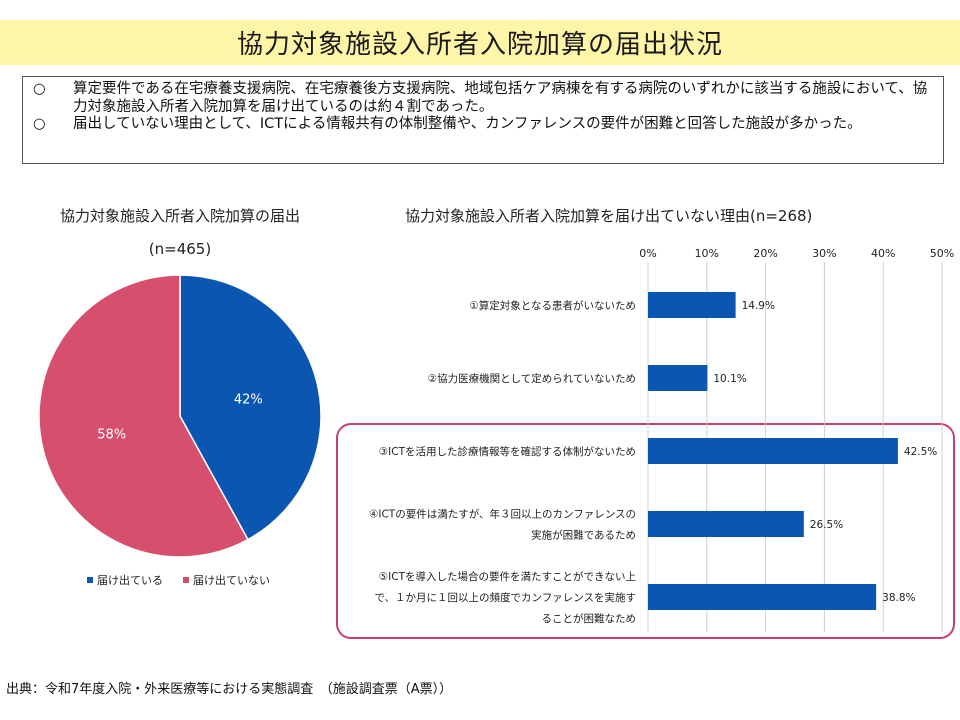 The width and height of the screenshot is (960, 720). Describe the element at coordinates (229, 689) in the screenshot. I see `source-note: 出典：令和7年度入院・外来医療等における実態調査 （施設調査票（A票））` at that location.